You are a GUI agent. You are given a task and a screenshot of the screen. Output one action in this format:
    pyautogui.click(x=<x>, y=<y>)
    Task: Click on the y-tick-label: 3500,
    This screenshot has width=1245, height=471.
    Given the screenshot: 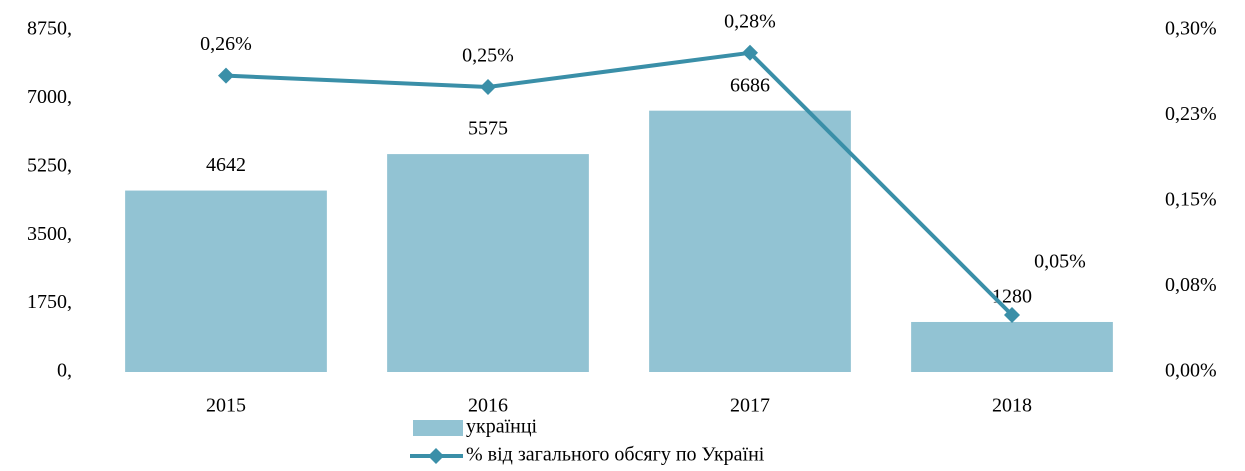 What is the action you would take?
    pyautogui.click(x=49, y=234)
    